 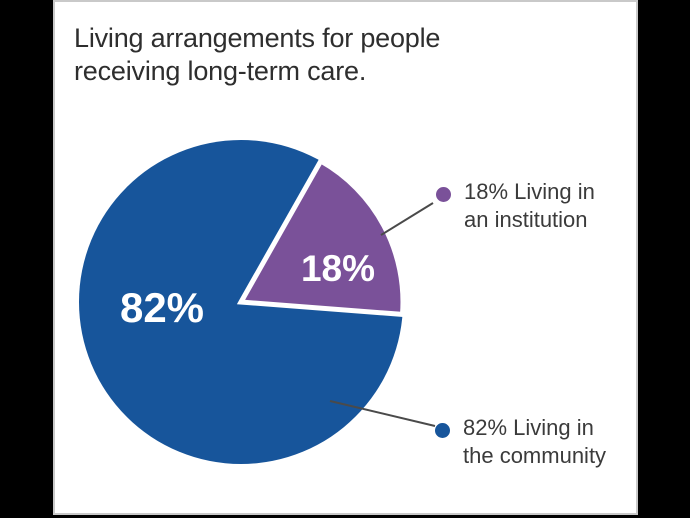 I want to click on legend-item-institution: 18% Living in an institution, so click(x=515, y=206).